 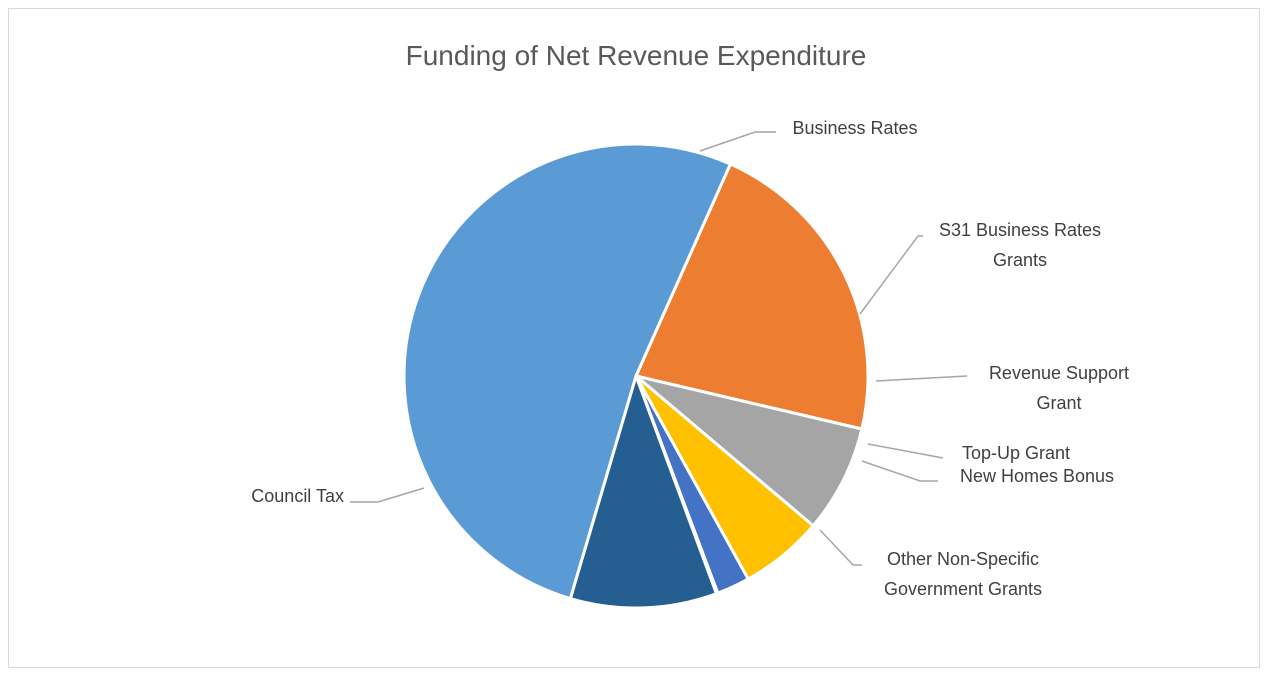 I want to click on slice-label-revenue-support-grant: Revenue Support Grant, so click(x=1059, y=388).